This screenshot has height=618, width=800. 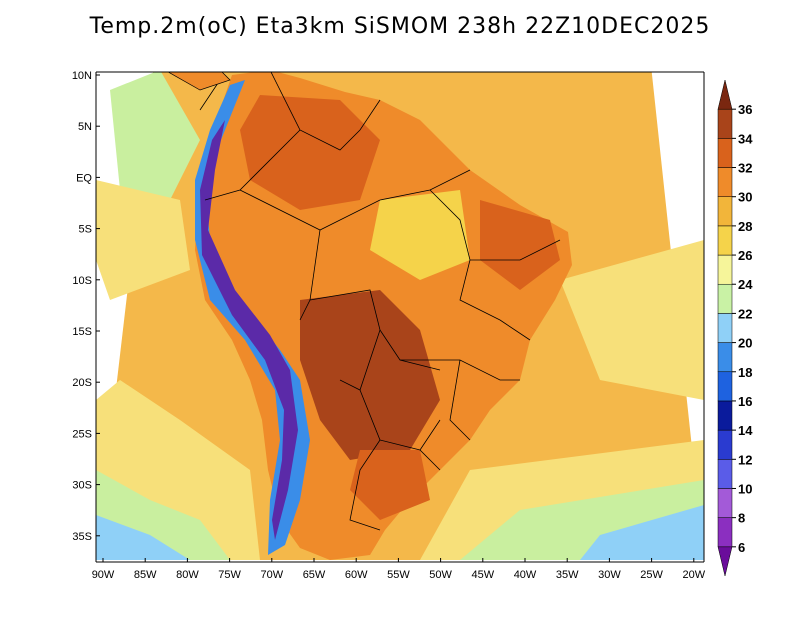 I want to click on colorbar-label: 8, so click(x=741, y=518).